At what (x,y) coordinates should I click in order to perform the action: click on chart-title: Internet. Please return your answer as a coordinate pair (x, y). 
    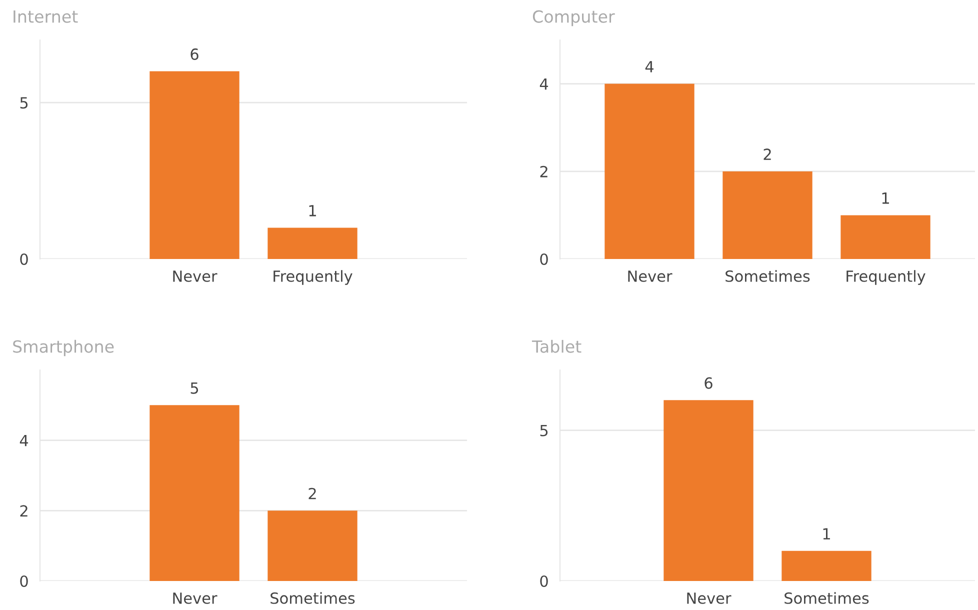
    Looking at the image, I should click on (46, 16).